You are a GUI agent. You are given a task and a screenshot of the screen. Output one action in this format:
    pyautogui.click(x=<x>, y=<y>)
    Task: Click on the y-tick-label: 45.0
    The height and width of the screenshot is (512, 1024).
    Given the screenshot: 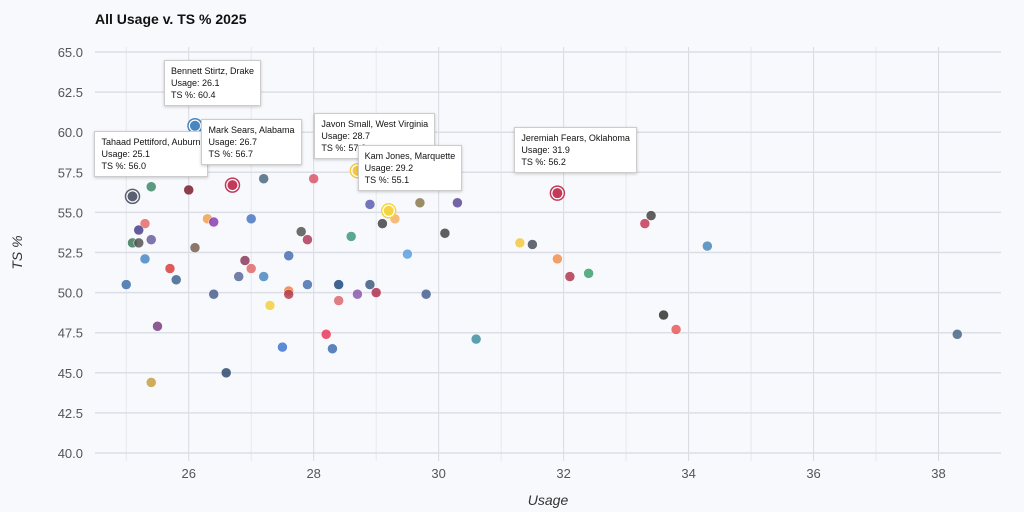 What is the action you would take?
    pyautogui.click(x=70, y=373)
    